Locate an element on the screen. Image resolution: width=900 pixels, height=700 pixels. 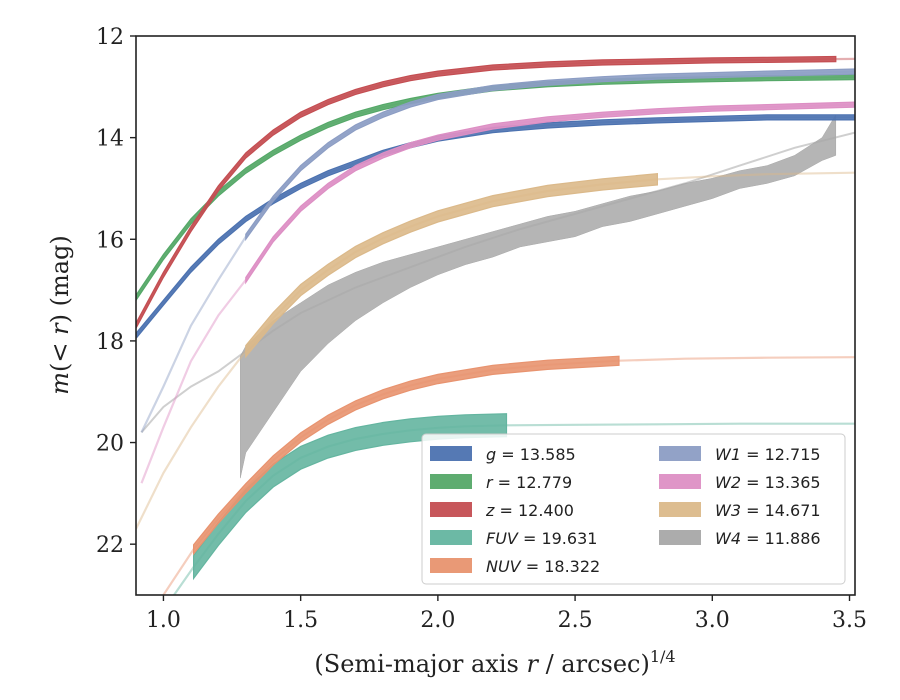
x-tick-label: 2.5 is located at coordinates (575, 620).